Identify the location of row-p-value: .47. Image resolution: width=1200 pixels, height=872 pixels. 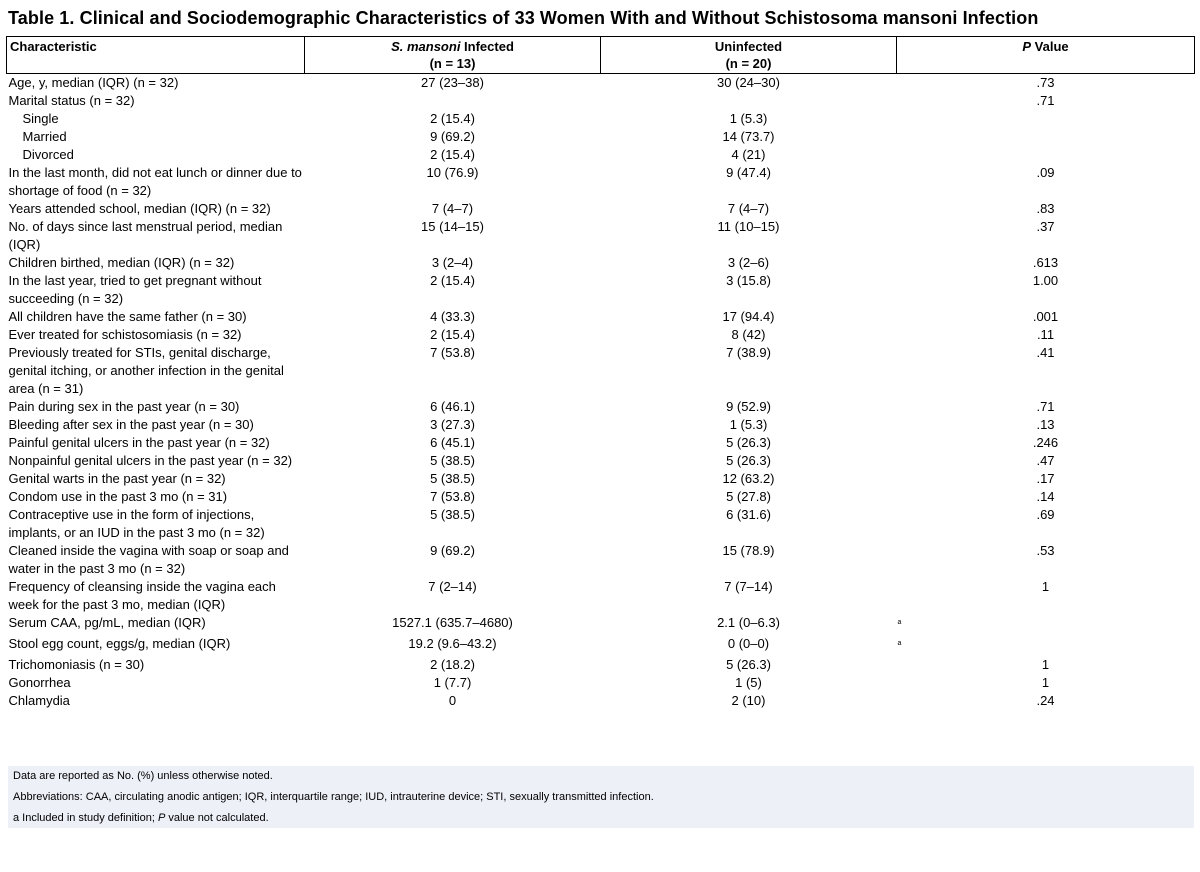
(1045, 460).